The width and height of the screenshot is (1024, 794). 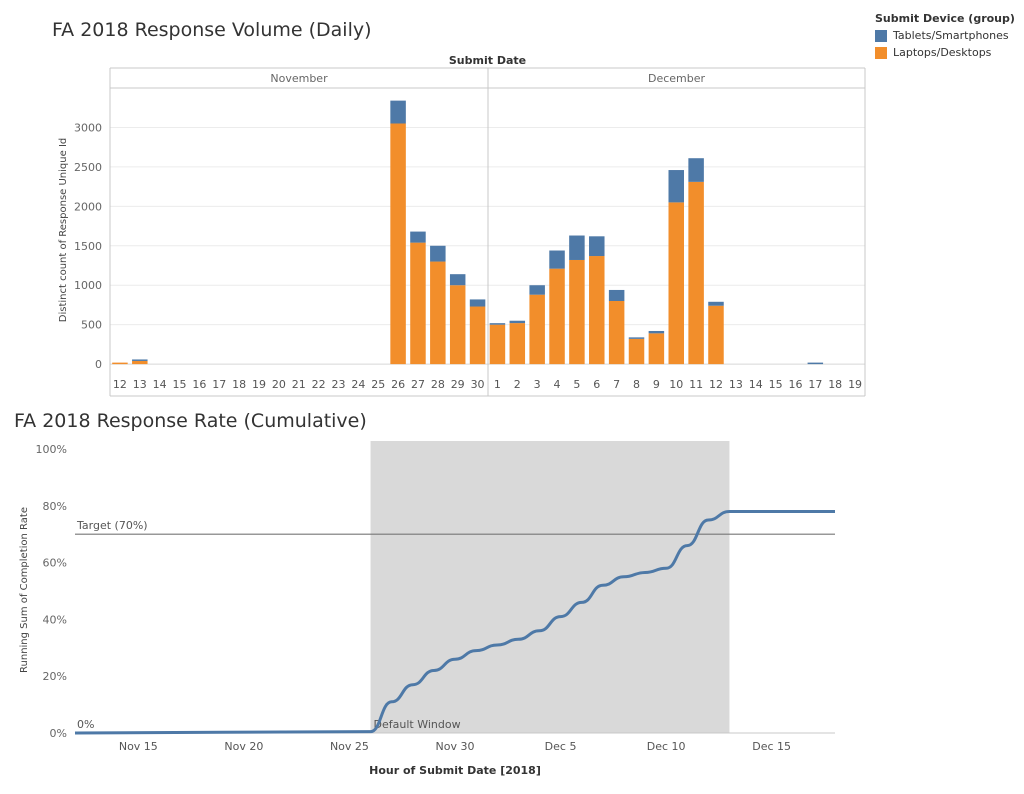 I want to click on y-tick-label: 0, so click(x=98, y=364).